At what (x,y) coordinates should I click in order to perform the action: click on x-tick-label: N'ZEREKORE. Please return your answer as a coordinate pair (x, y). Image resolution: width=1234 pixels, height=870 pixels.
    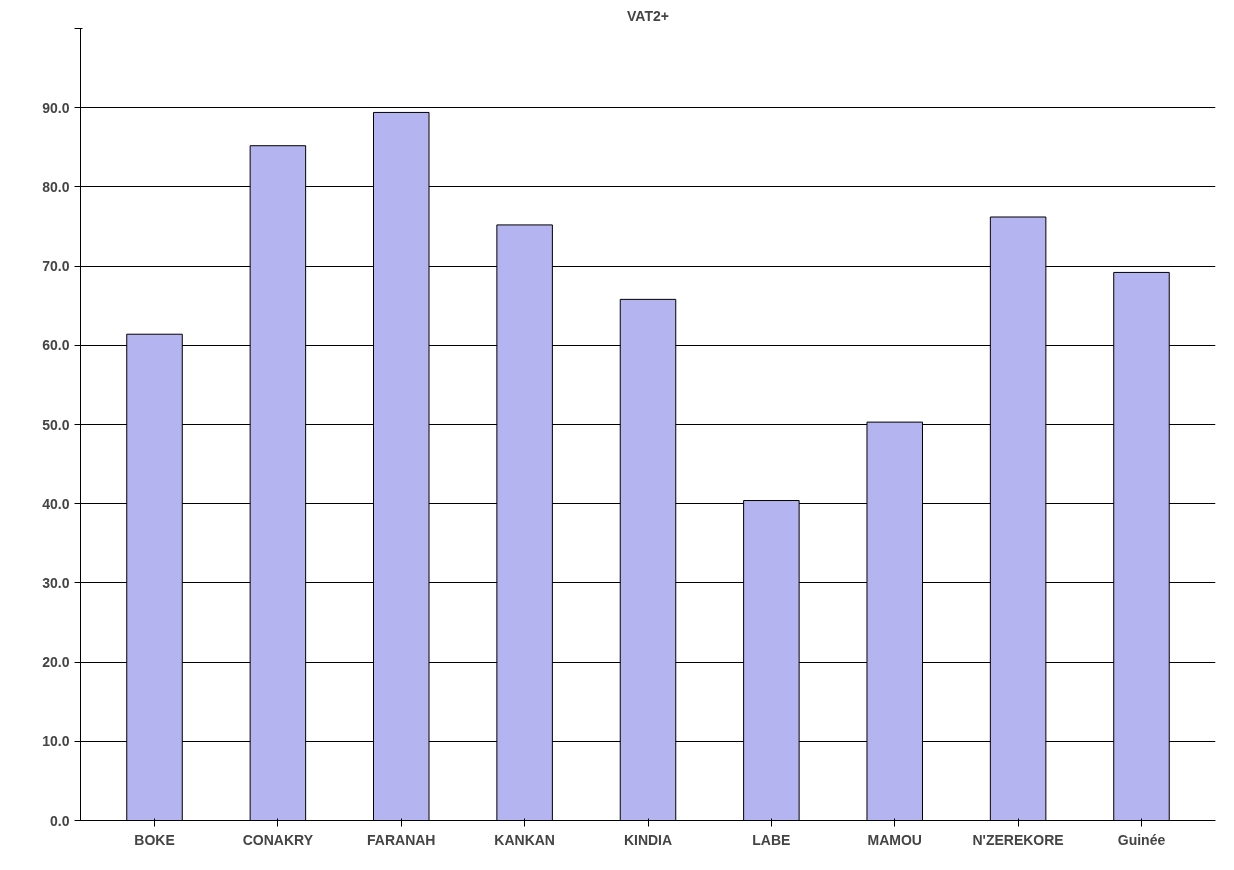
    Looking at the image, I should click on (1018, 839).